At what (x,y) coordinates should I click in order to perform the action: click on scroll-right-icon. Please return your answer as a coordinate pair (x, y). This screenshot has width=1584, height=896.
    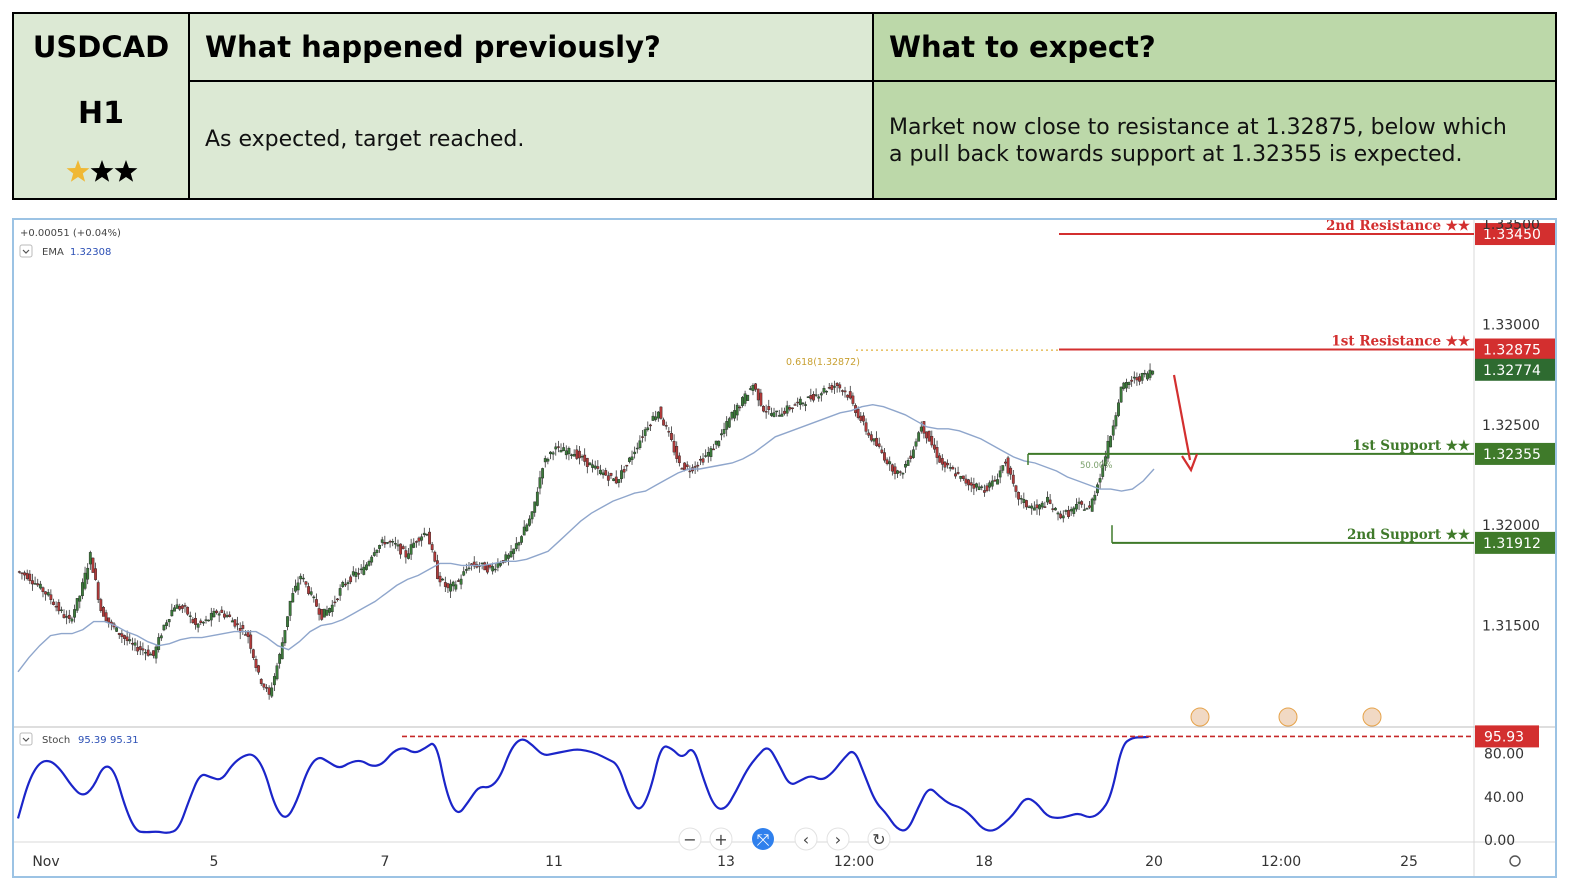
    Looking at the image, I should click on (838, 839).